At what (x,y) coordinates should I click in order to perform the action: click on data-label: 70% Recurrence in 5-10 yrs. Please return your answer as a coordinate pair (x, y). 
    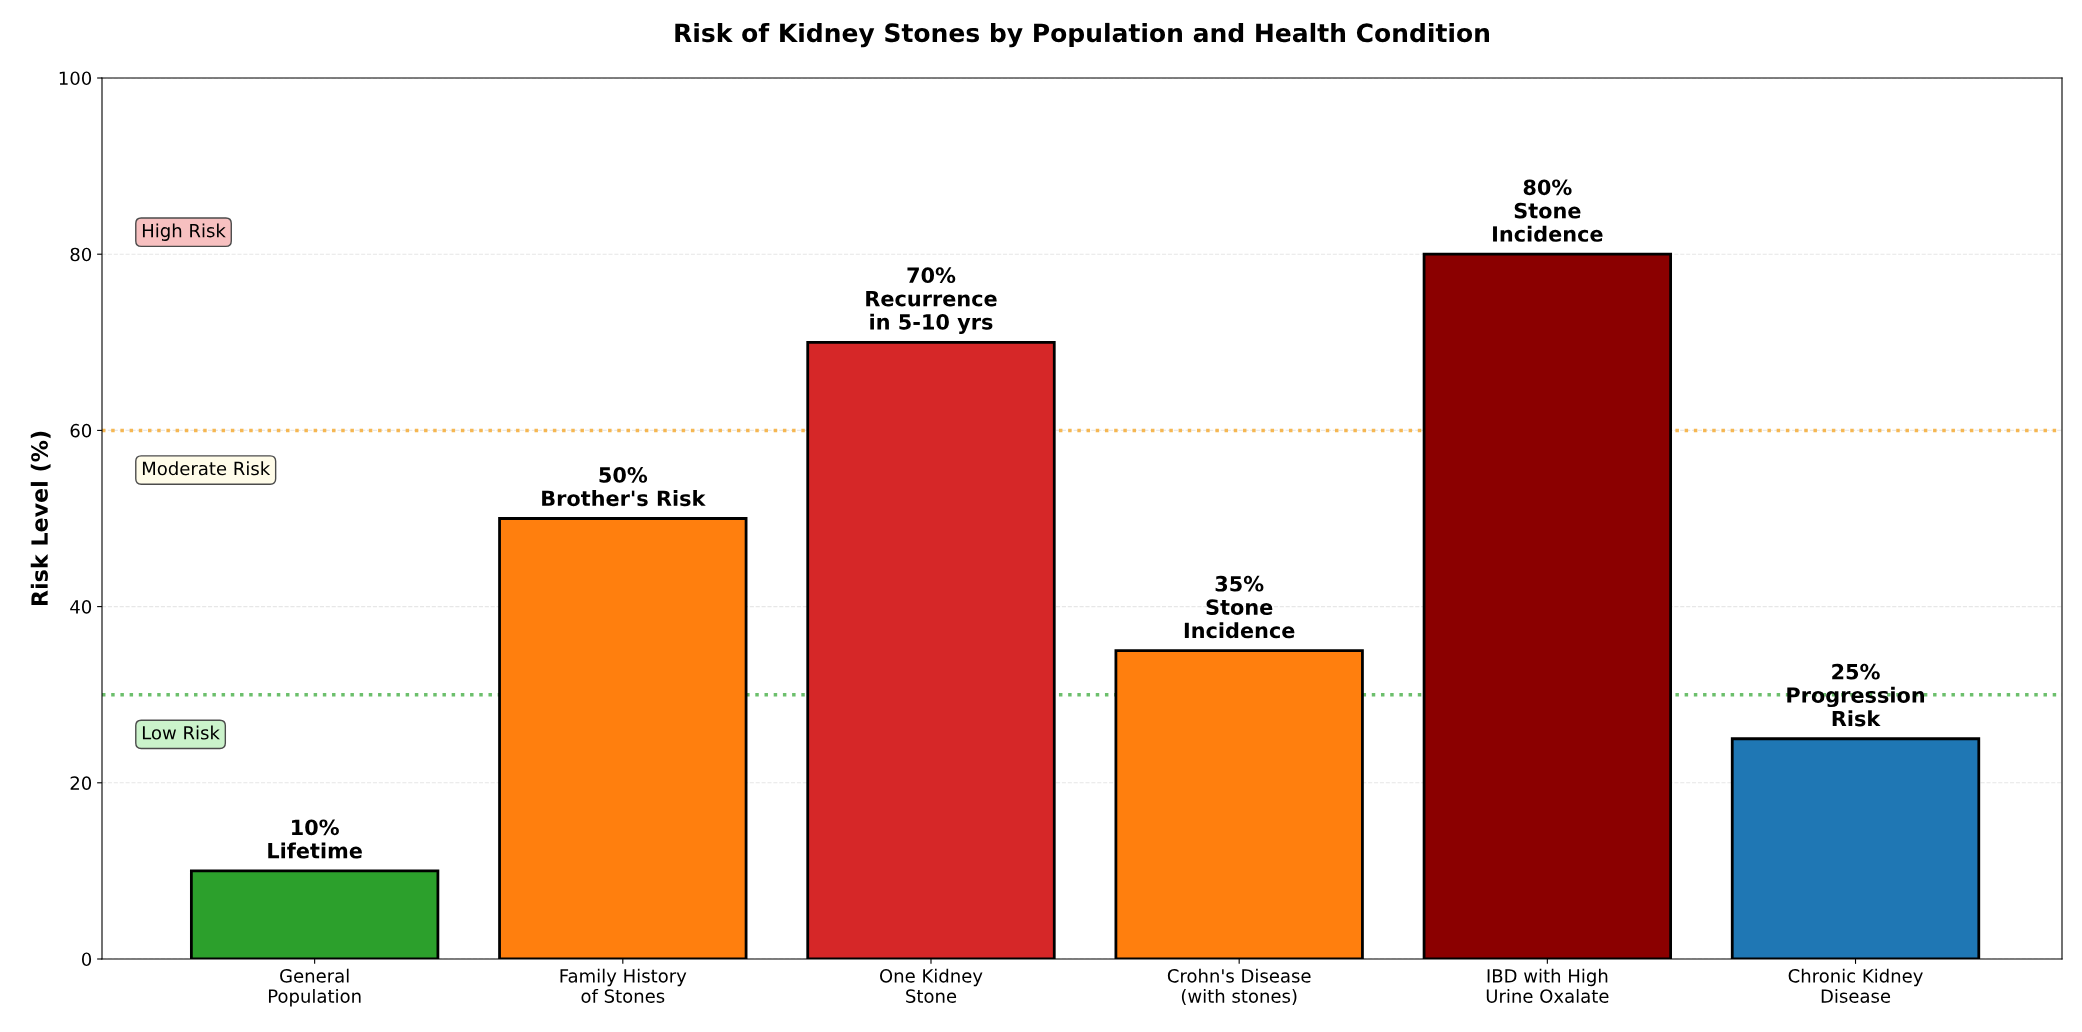
    Looking at the image, I should click on (931, 300).